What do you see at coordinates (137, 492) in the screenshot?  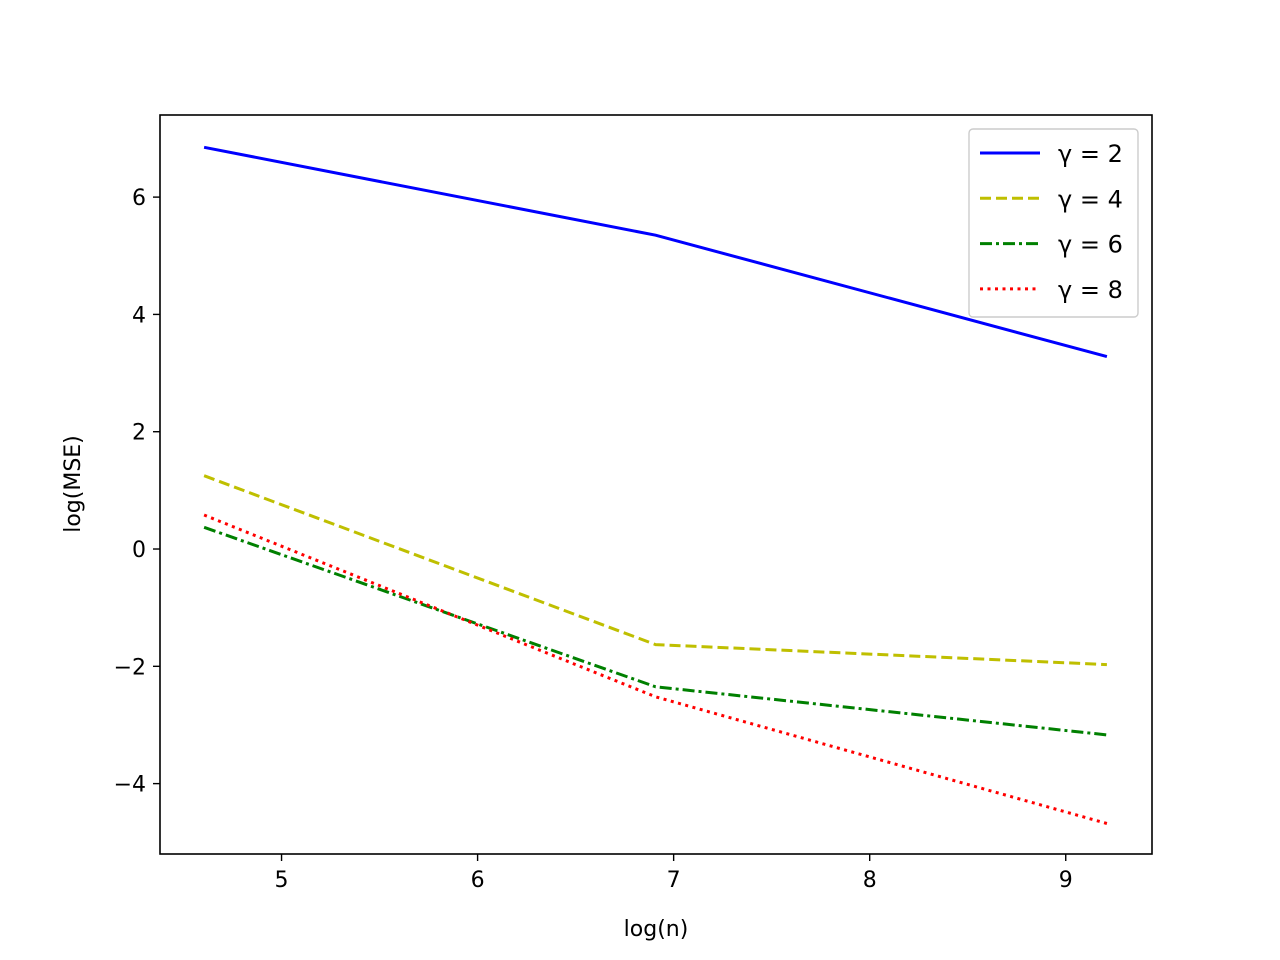 I see `y-axis: −4 −2 0 2 4 6` at bounding box center [137, 492].